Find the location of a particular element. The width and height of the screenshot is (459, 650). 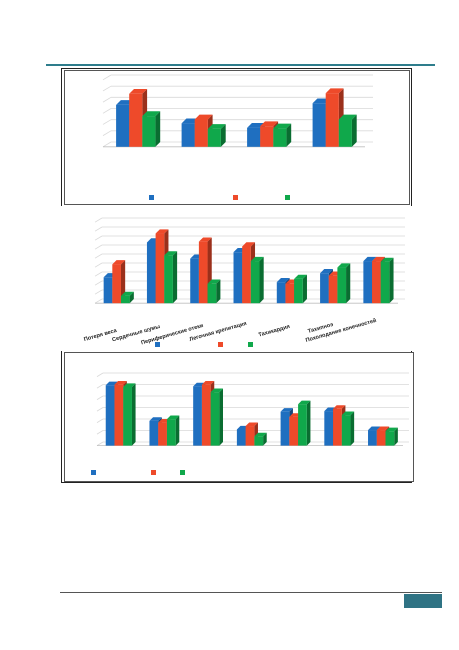

page-number-tab is located at coordinates (423, 601).